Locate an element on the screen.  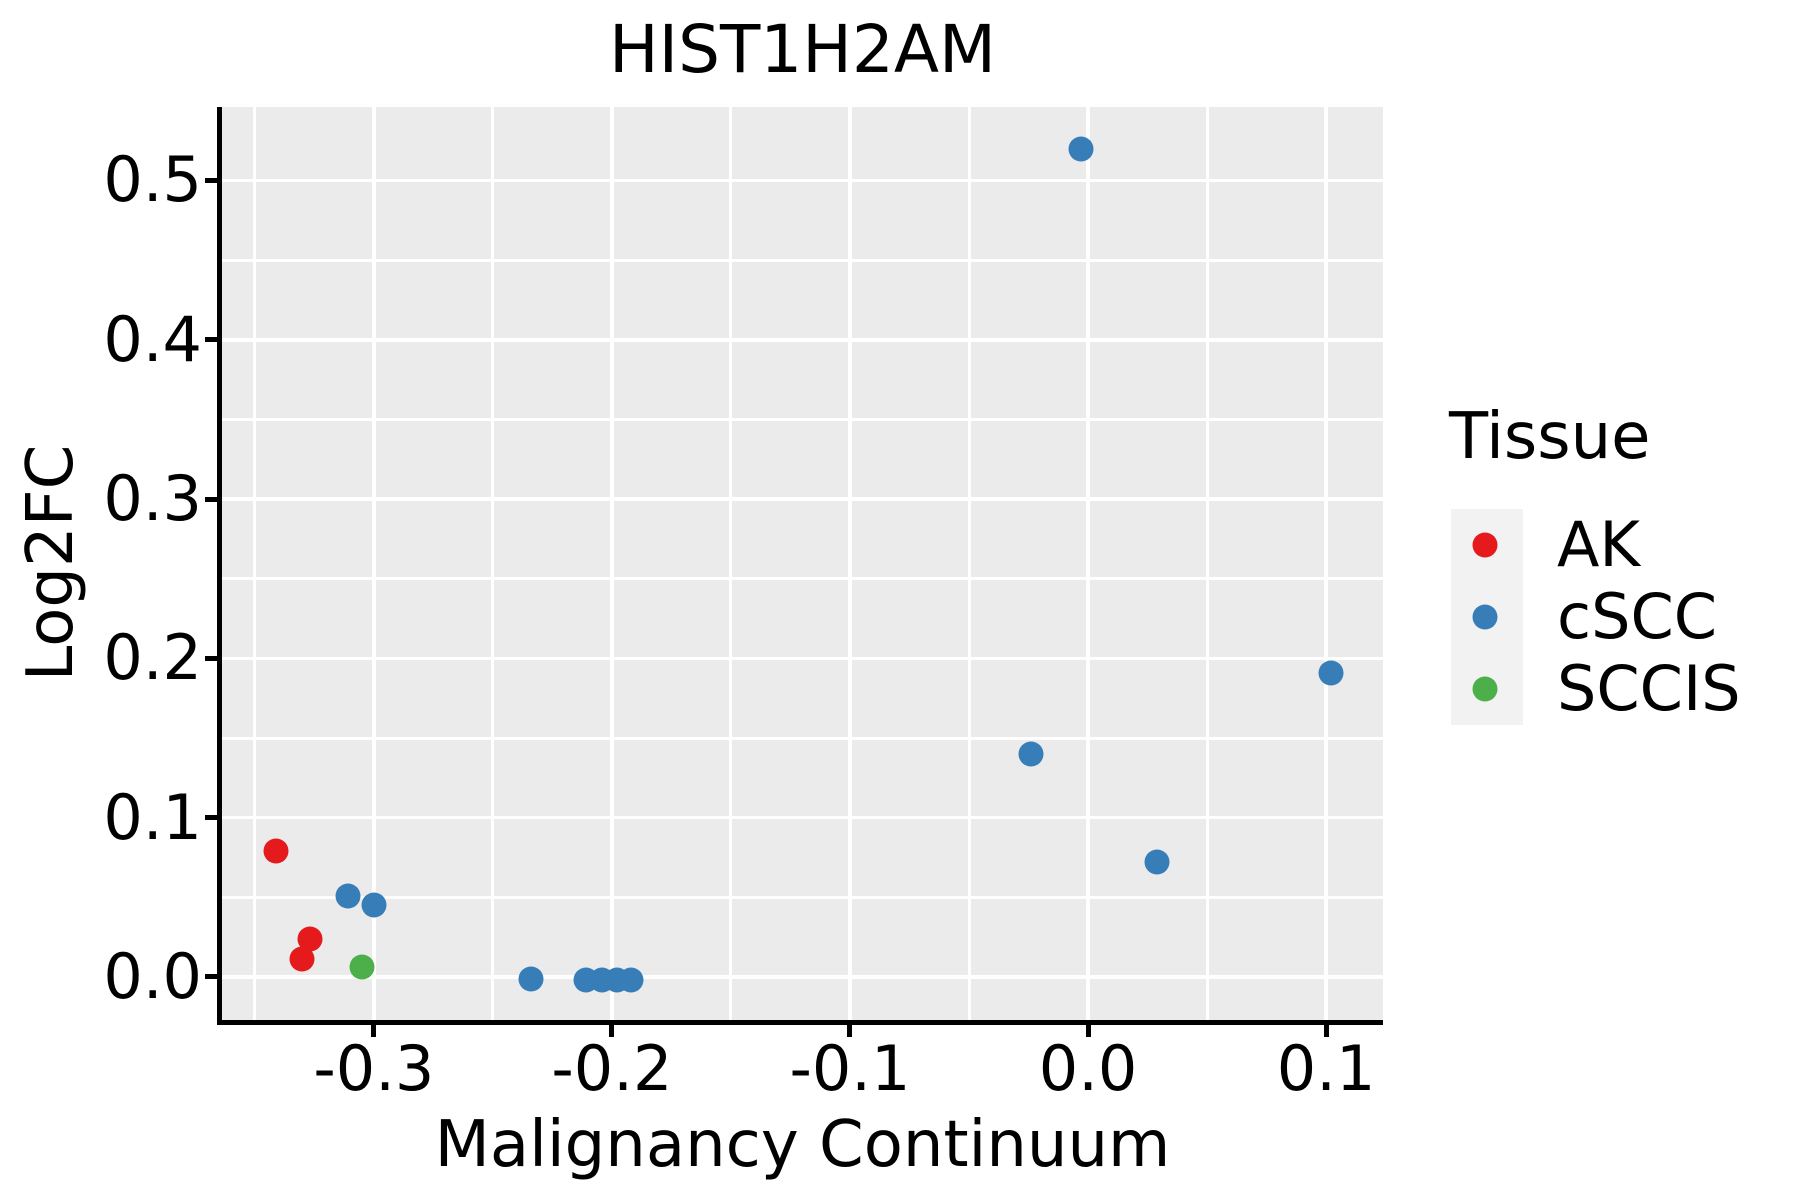
y-tick-label: 0.2 is located at coordinates (152, 658).